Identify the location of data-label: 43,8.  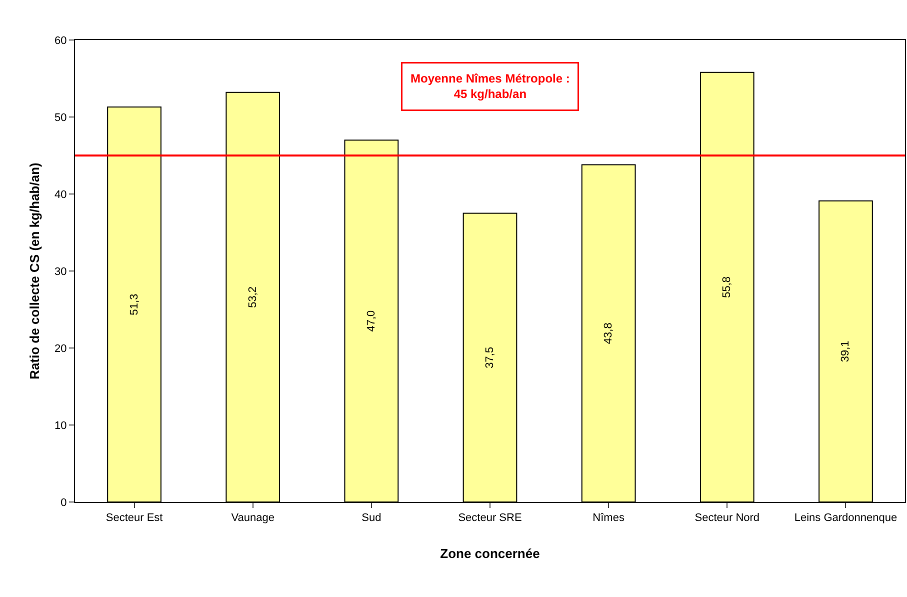
(608, 333).